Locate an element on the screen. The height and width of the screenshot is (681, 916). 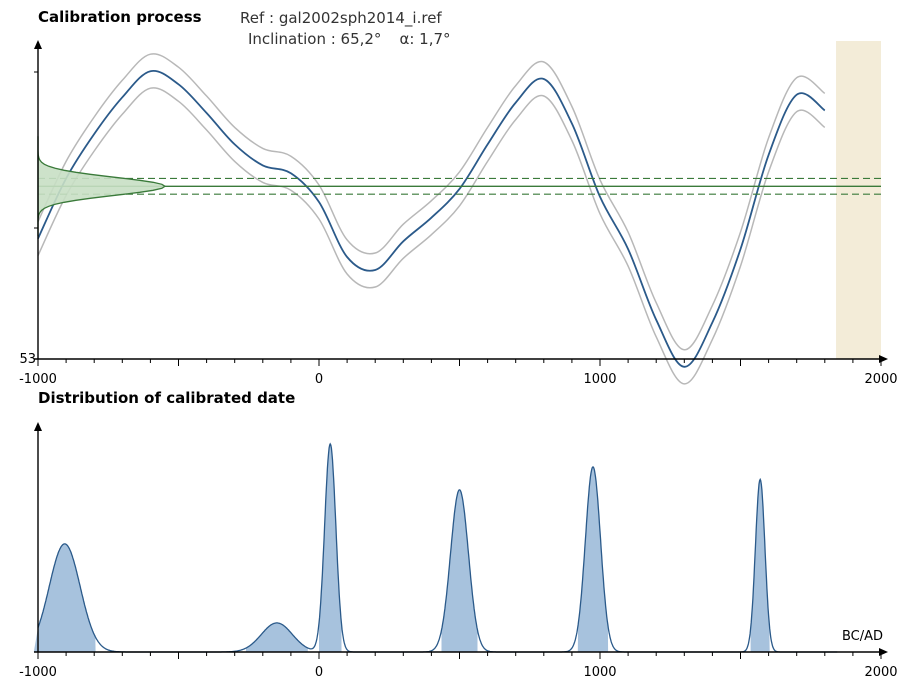
future-shaded-band is located at coordinates (858, 200).